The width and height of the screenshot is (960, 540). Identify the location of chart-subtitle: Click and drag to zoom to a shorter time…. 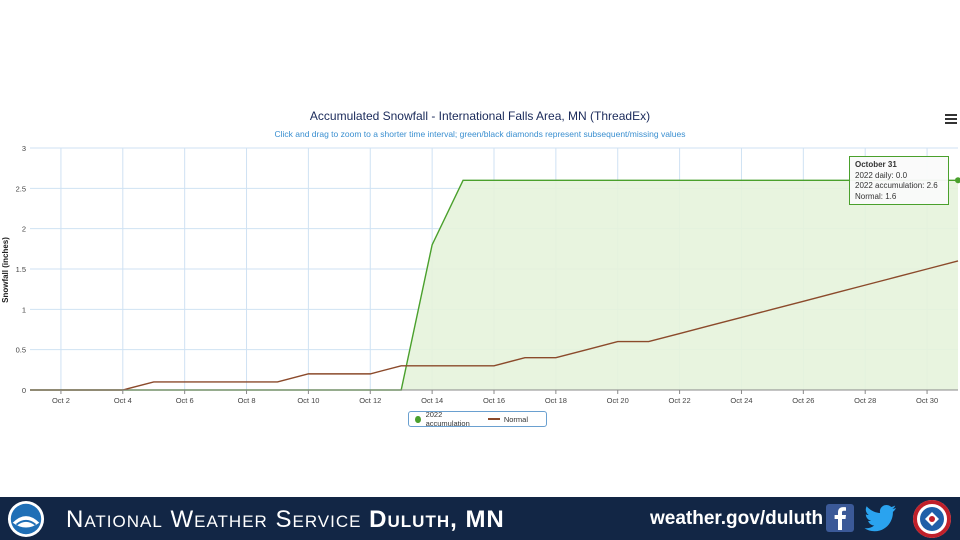
(480, 134).